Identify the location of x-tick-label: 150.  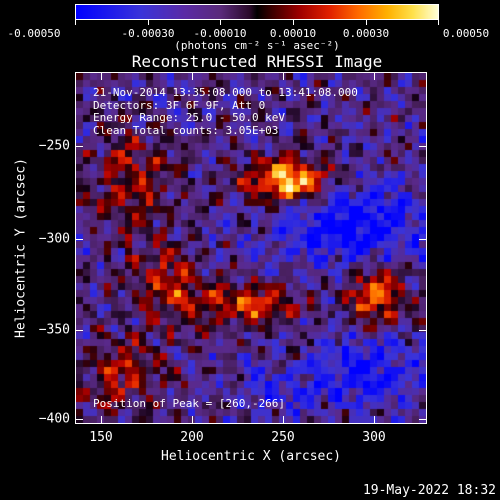
(101, 437).